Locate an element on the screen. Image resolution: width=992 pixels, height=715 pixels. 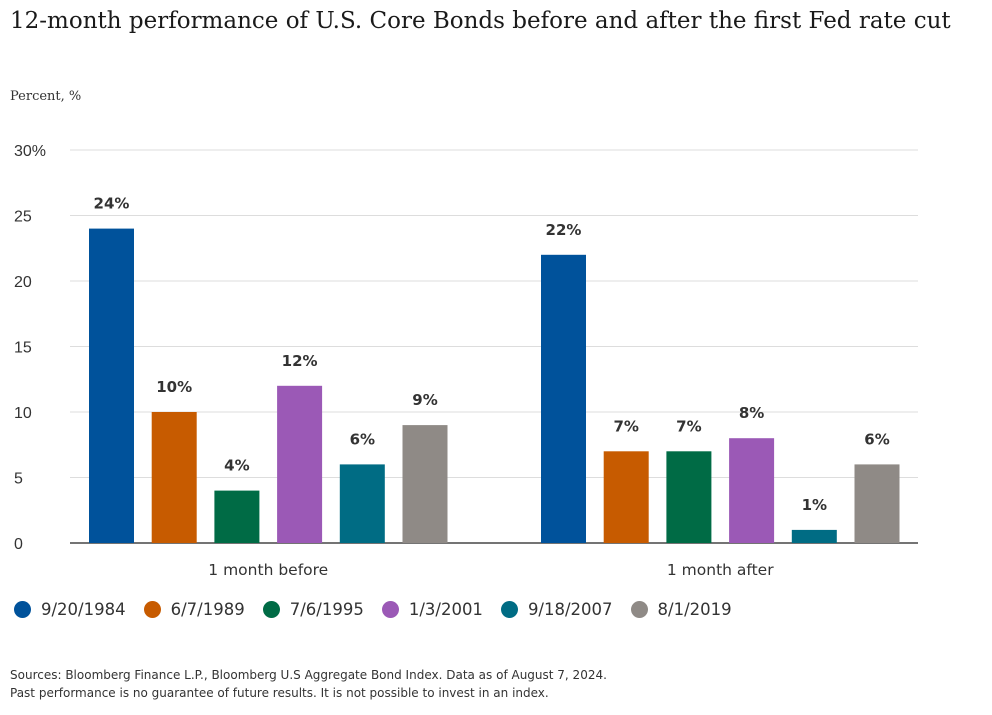
y-tick-label: 10 is located at coordinates (23, 413).